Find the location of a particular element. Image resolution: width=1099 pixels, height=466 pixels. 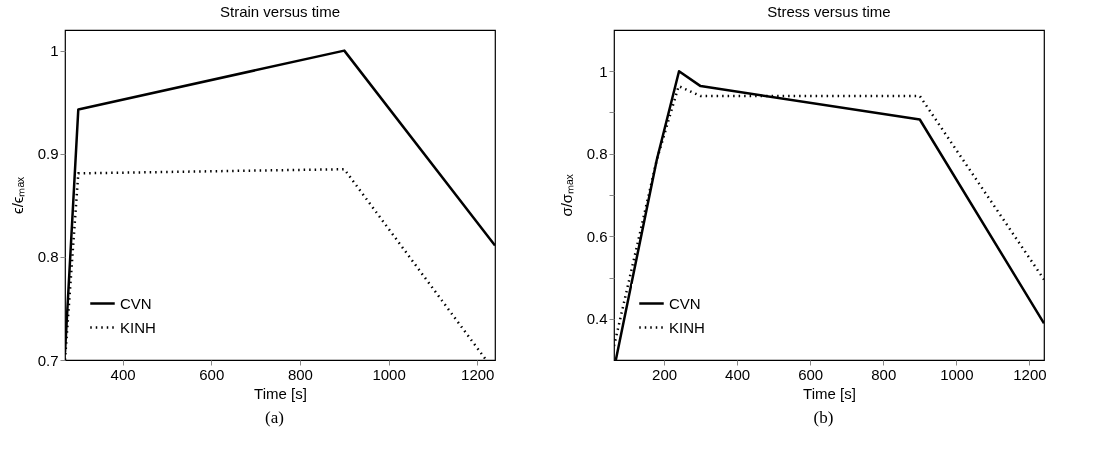

y-tick-label: 0.6 is located at coordinates (597, 236).